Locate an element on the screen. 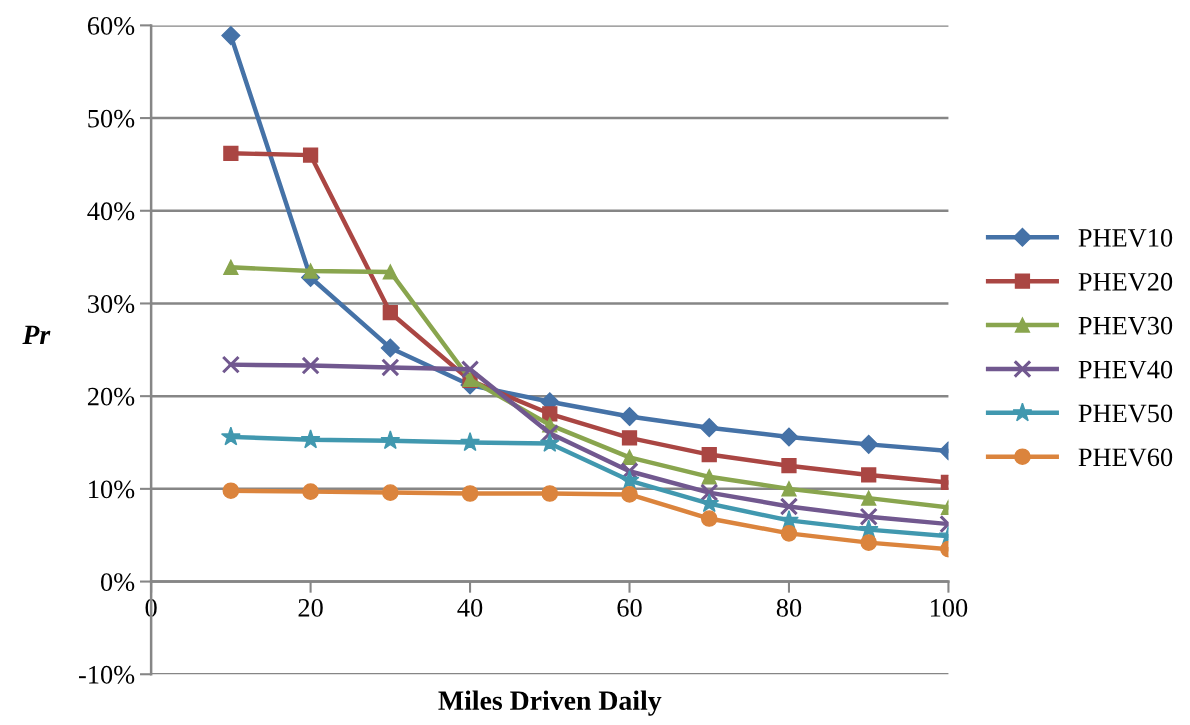 This screenshot has height=725, width=1190. legend-label: PHEV60 is located at coordinates (1125, 457).